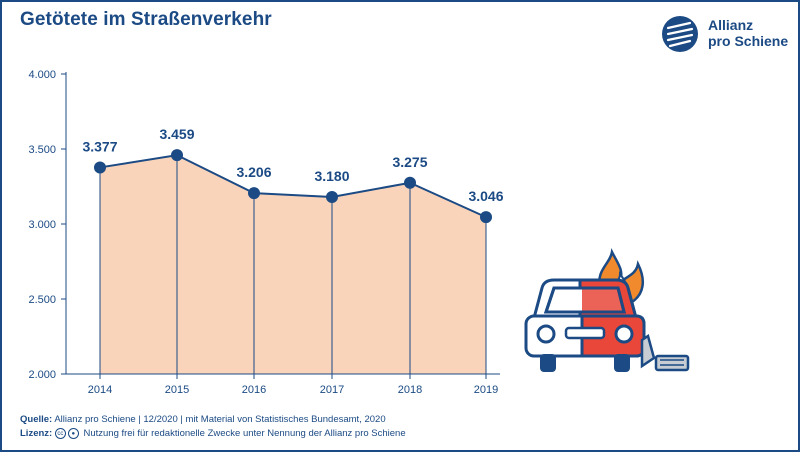  I want to click on x-tick-label: 2017, so click(332, 390).